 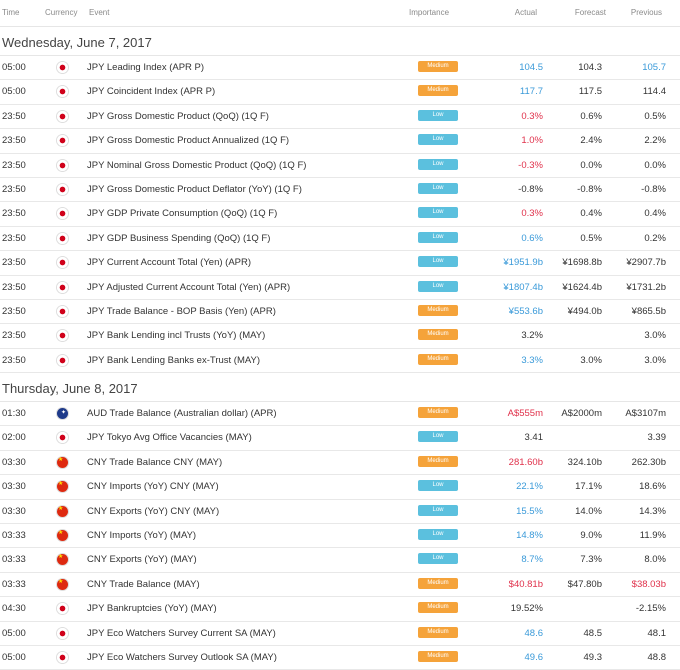 What do you see at coordinates (14, 414) in the screenshot?
I see `event-time: 01:30` at bounding box center [14, 414].